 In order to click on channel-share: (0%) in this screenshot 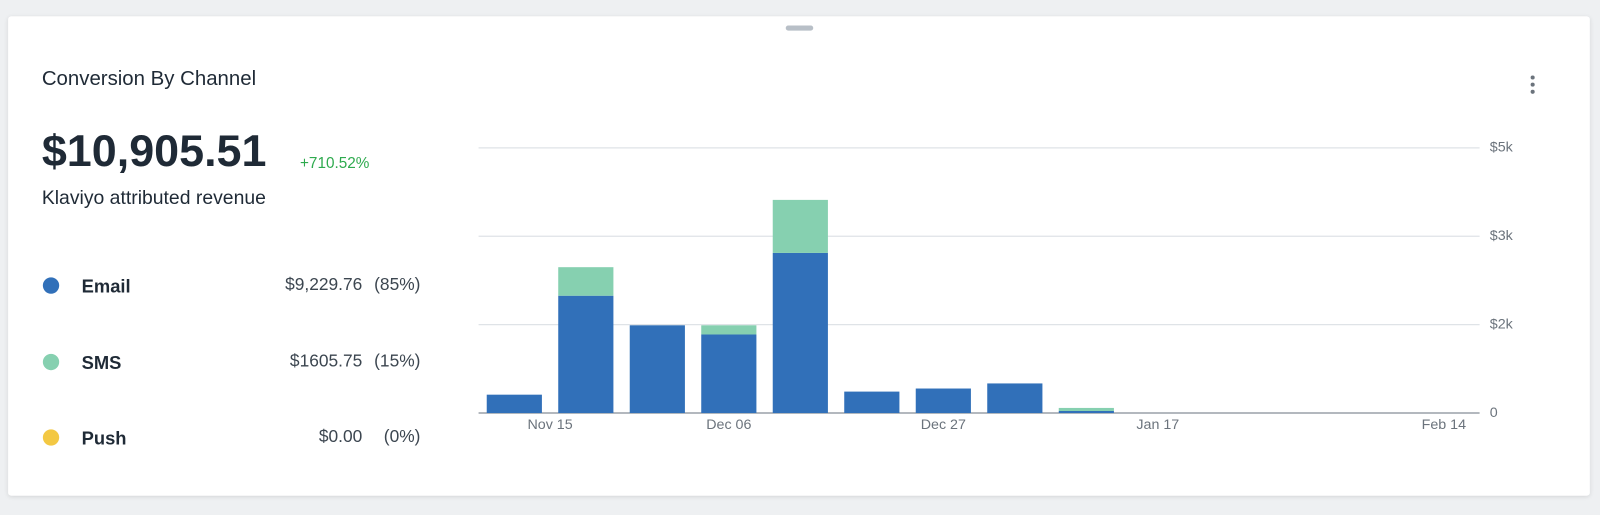, I will do `click(402, 436)`.